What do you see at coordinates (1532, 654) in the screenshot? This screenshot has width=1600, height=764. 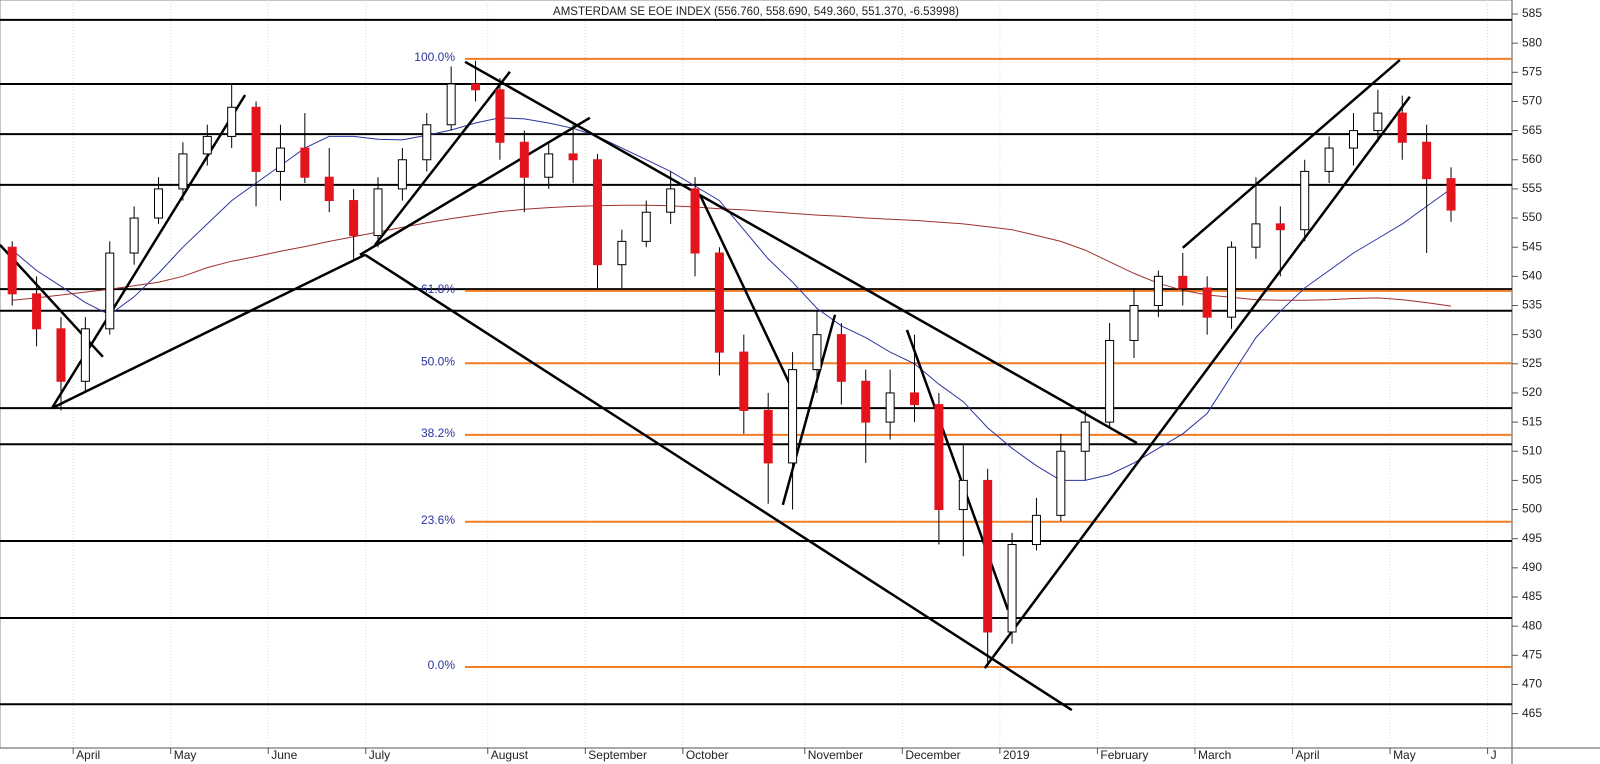 I see `y-tick-label: 475` at bounding box center [1532, 654].